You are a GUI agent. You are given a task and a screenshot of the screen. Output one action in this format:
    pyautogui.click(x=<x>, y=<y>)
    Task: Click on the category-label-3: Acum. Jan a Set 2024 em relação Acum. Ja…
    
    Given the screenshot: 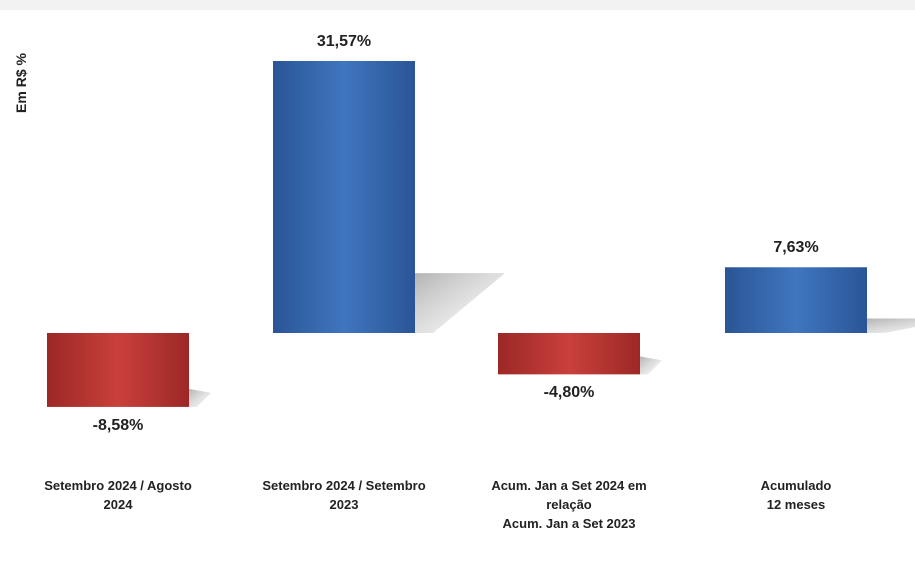 What is the action you would take?
    pyautogui.click(x=569, y=504)
    